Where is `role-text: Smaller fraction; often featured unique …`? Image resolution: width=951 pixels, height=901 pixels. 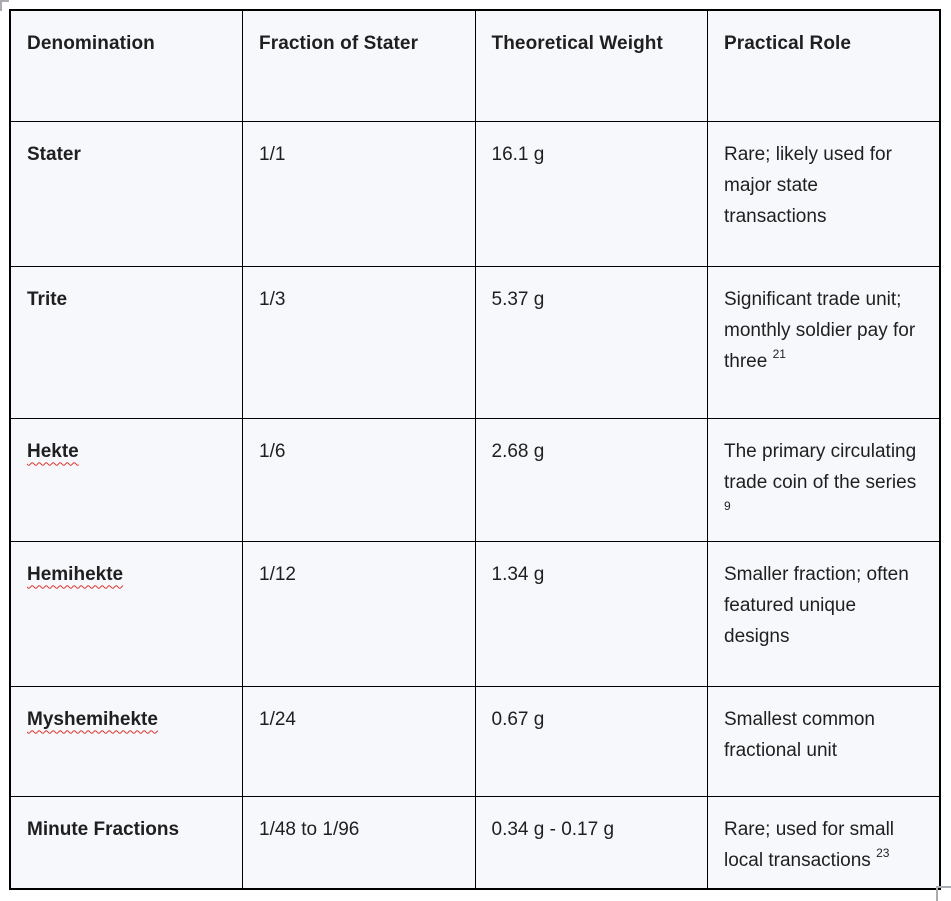
role-text: Smaller fraction; often featured unique … is located at coordinates (816, 605).